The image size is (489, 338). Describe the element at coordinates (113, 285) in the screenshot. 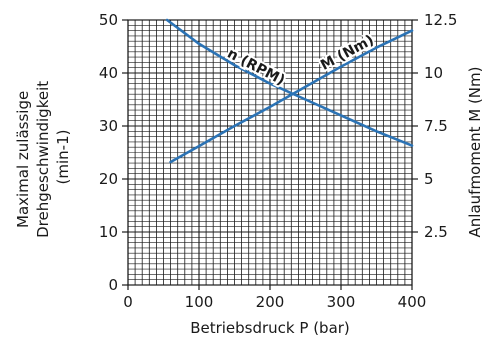

I see `y-left-tick-label: 0` at that location.